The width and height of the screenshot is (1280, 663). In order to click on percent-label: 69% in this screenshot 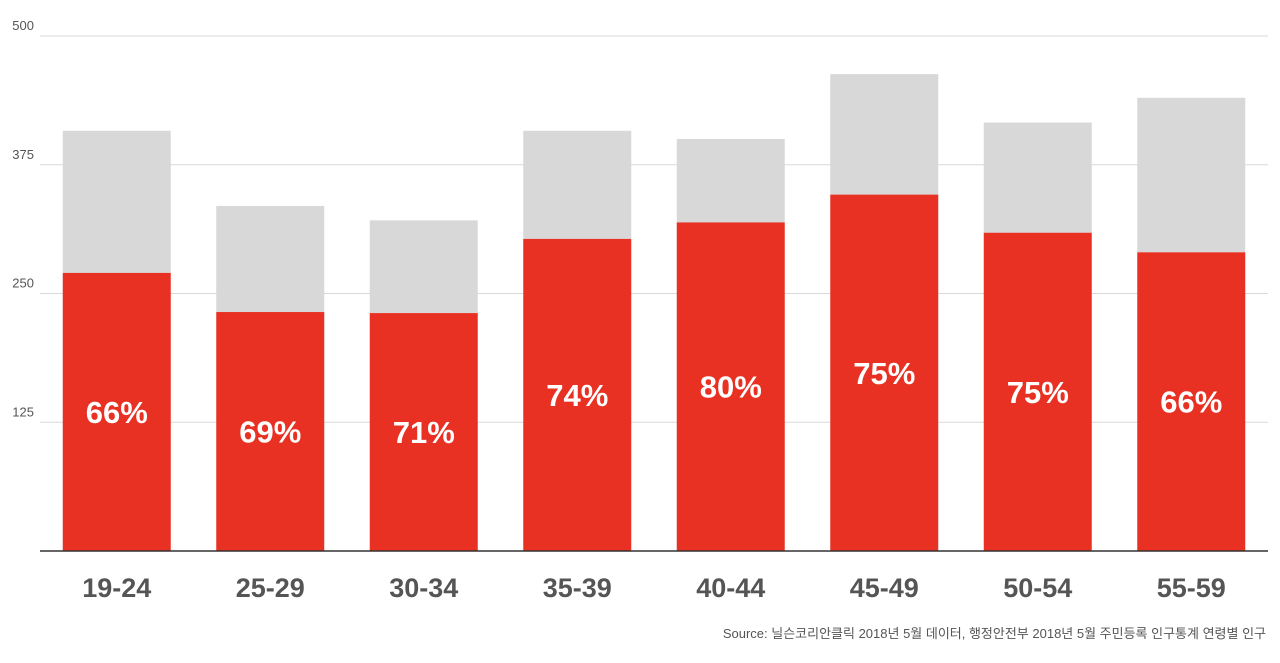, I will do `click(270, 432)`.